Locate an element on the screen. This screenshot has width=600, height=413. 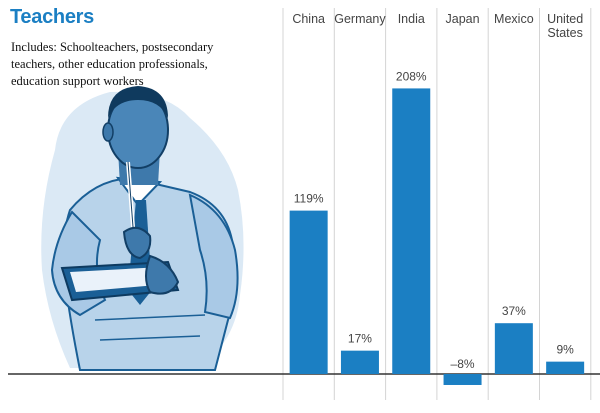
category-label: United is located at coordinates (565, 19).